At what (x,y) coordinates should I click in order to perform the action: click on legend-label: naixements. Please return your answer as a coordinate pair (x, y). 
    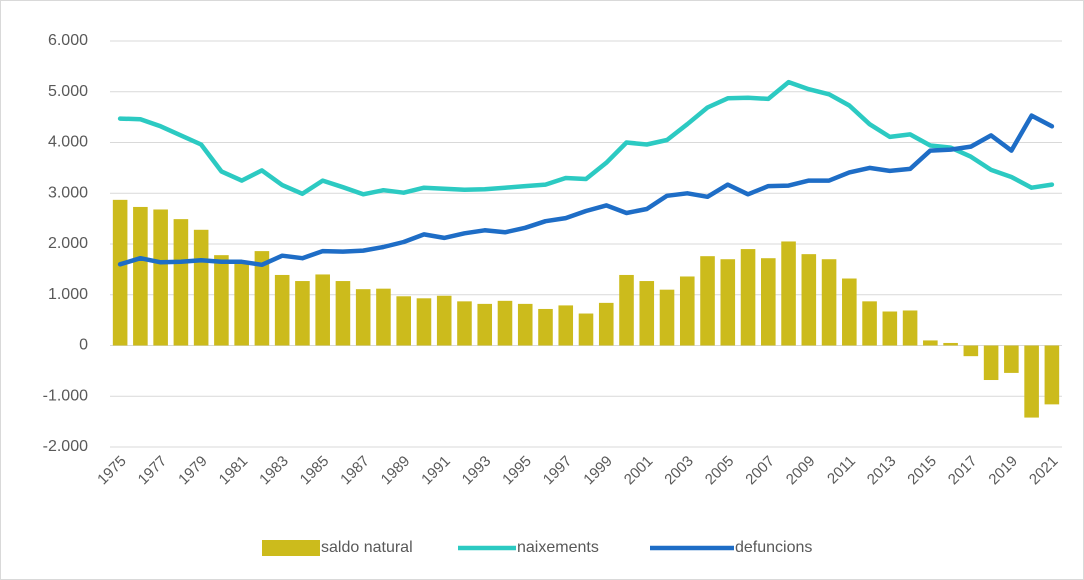
    Looking at the image, I should click on (558, 547).